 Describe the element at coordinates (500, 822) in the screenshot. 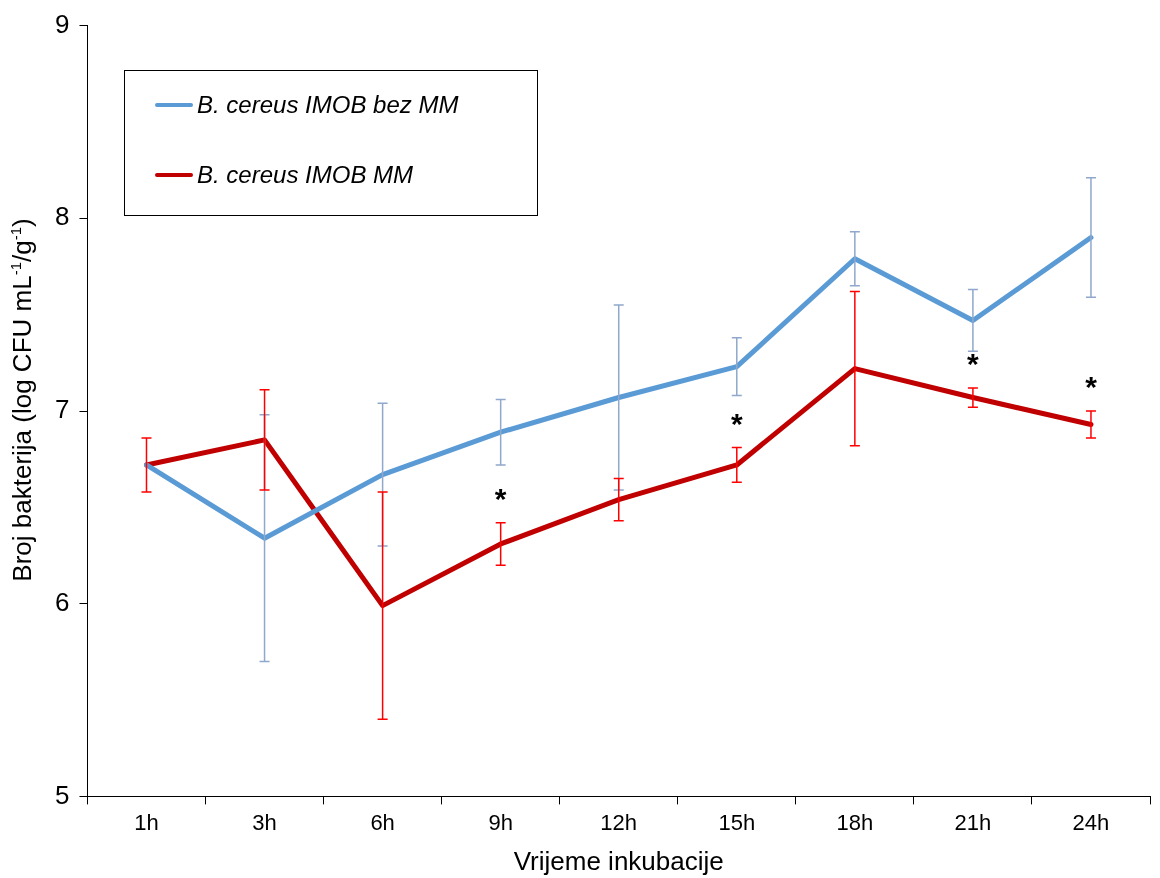

I see `x-tick-label: 9h` at that location.